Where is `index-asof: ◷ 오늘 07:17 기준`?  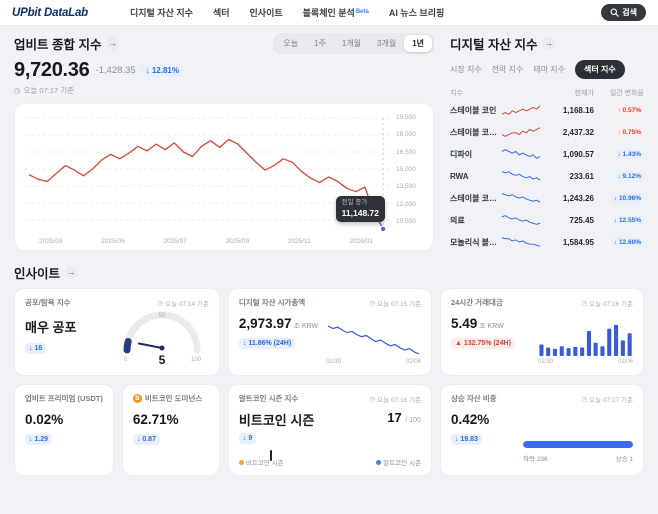 index-asof: ◷ 오늘 07:17 기준 is located at coordinates (44, 90).